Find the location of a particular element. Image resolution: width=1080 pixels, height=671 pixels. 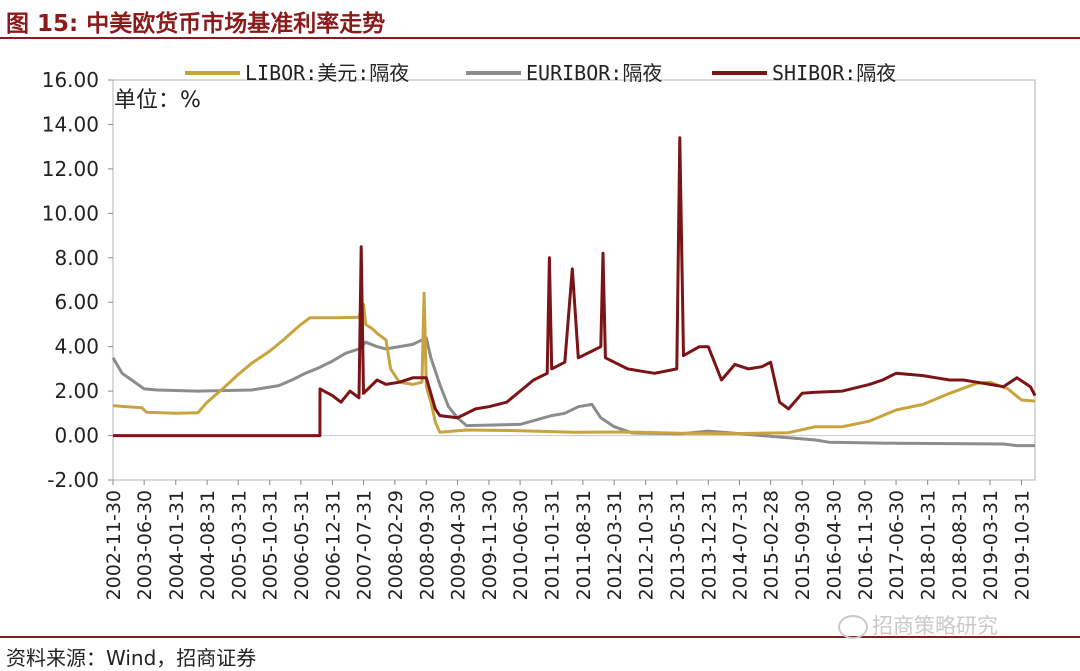

legend-label: SHIBOR:隔夜 is located at coordinates (834, 73).